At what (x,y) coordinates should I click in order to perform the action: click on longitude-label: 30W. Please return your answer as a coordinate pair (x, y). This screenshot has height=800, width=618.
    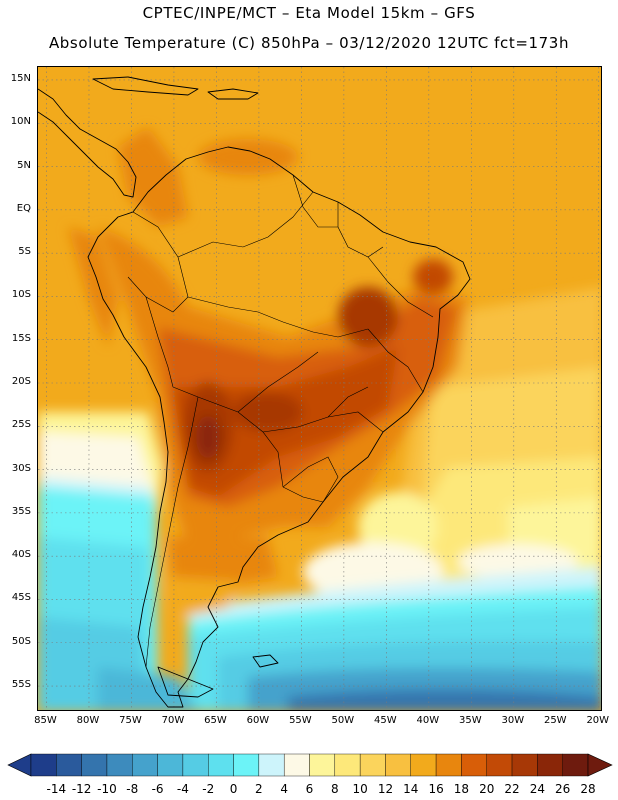
    Looking at the image, I should click on (513, 720).